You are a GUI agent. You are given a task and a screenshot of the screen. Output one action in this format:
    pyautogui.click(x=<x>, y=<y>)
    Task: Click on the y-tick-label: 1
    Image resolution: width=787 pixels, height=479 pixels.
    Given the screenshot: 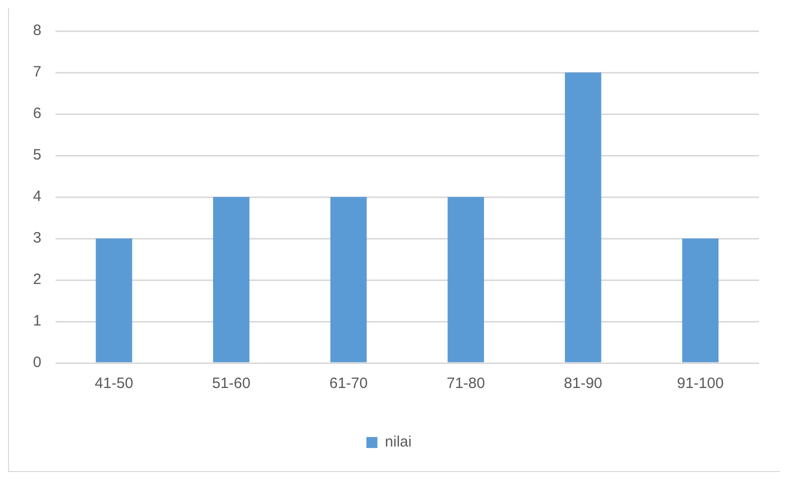 What is the action you would take?
    pyautogui.click(x=37, y=321)
    